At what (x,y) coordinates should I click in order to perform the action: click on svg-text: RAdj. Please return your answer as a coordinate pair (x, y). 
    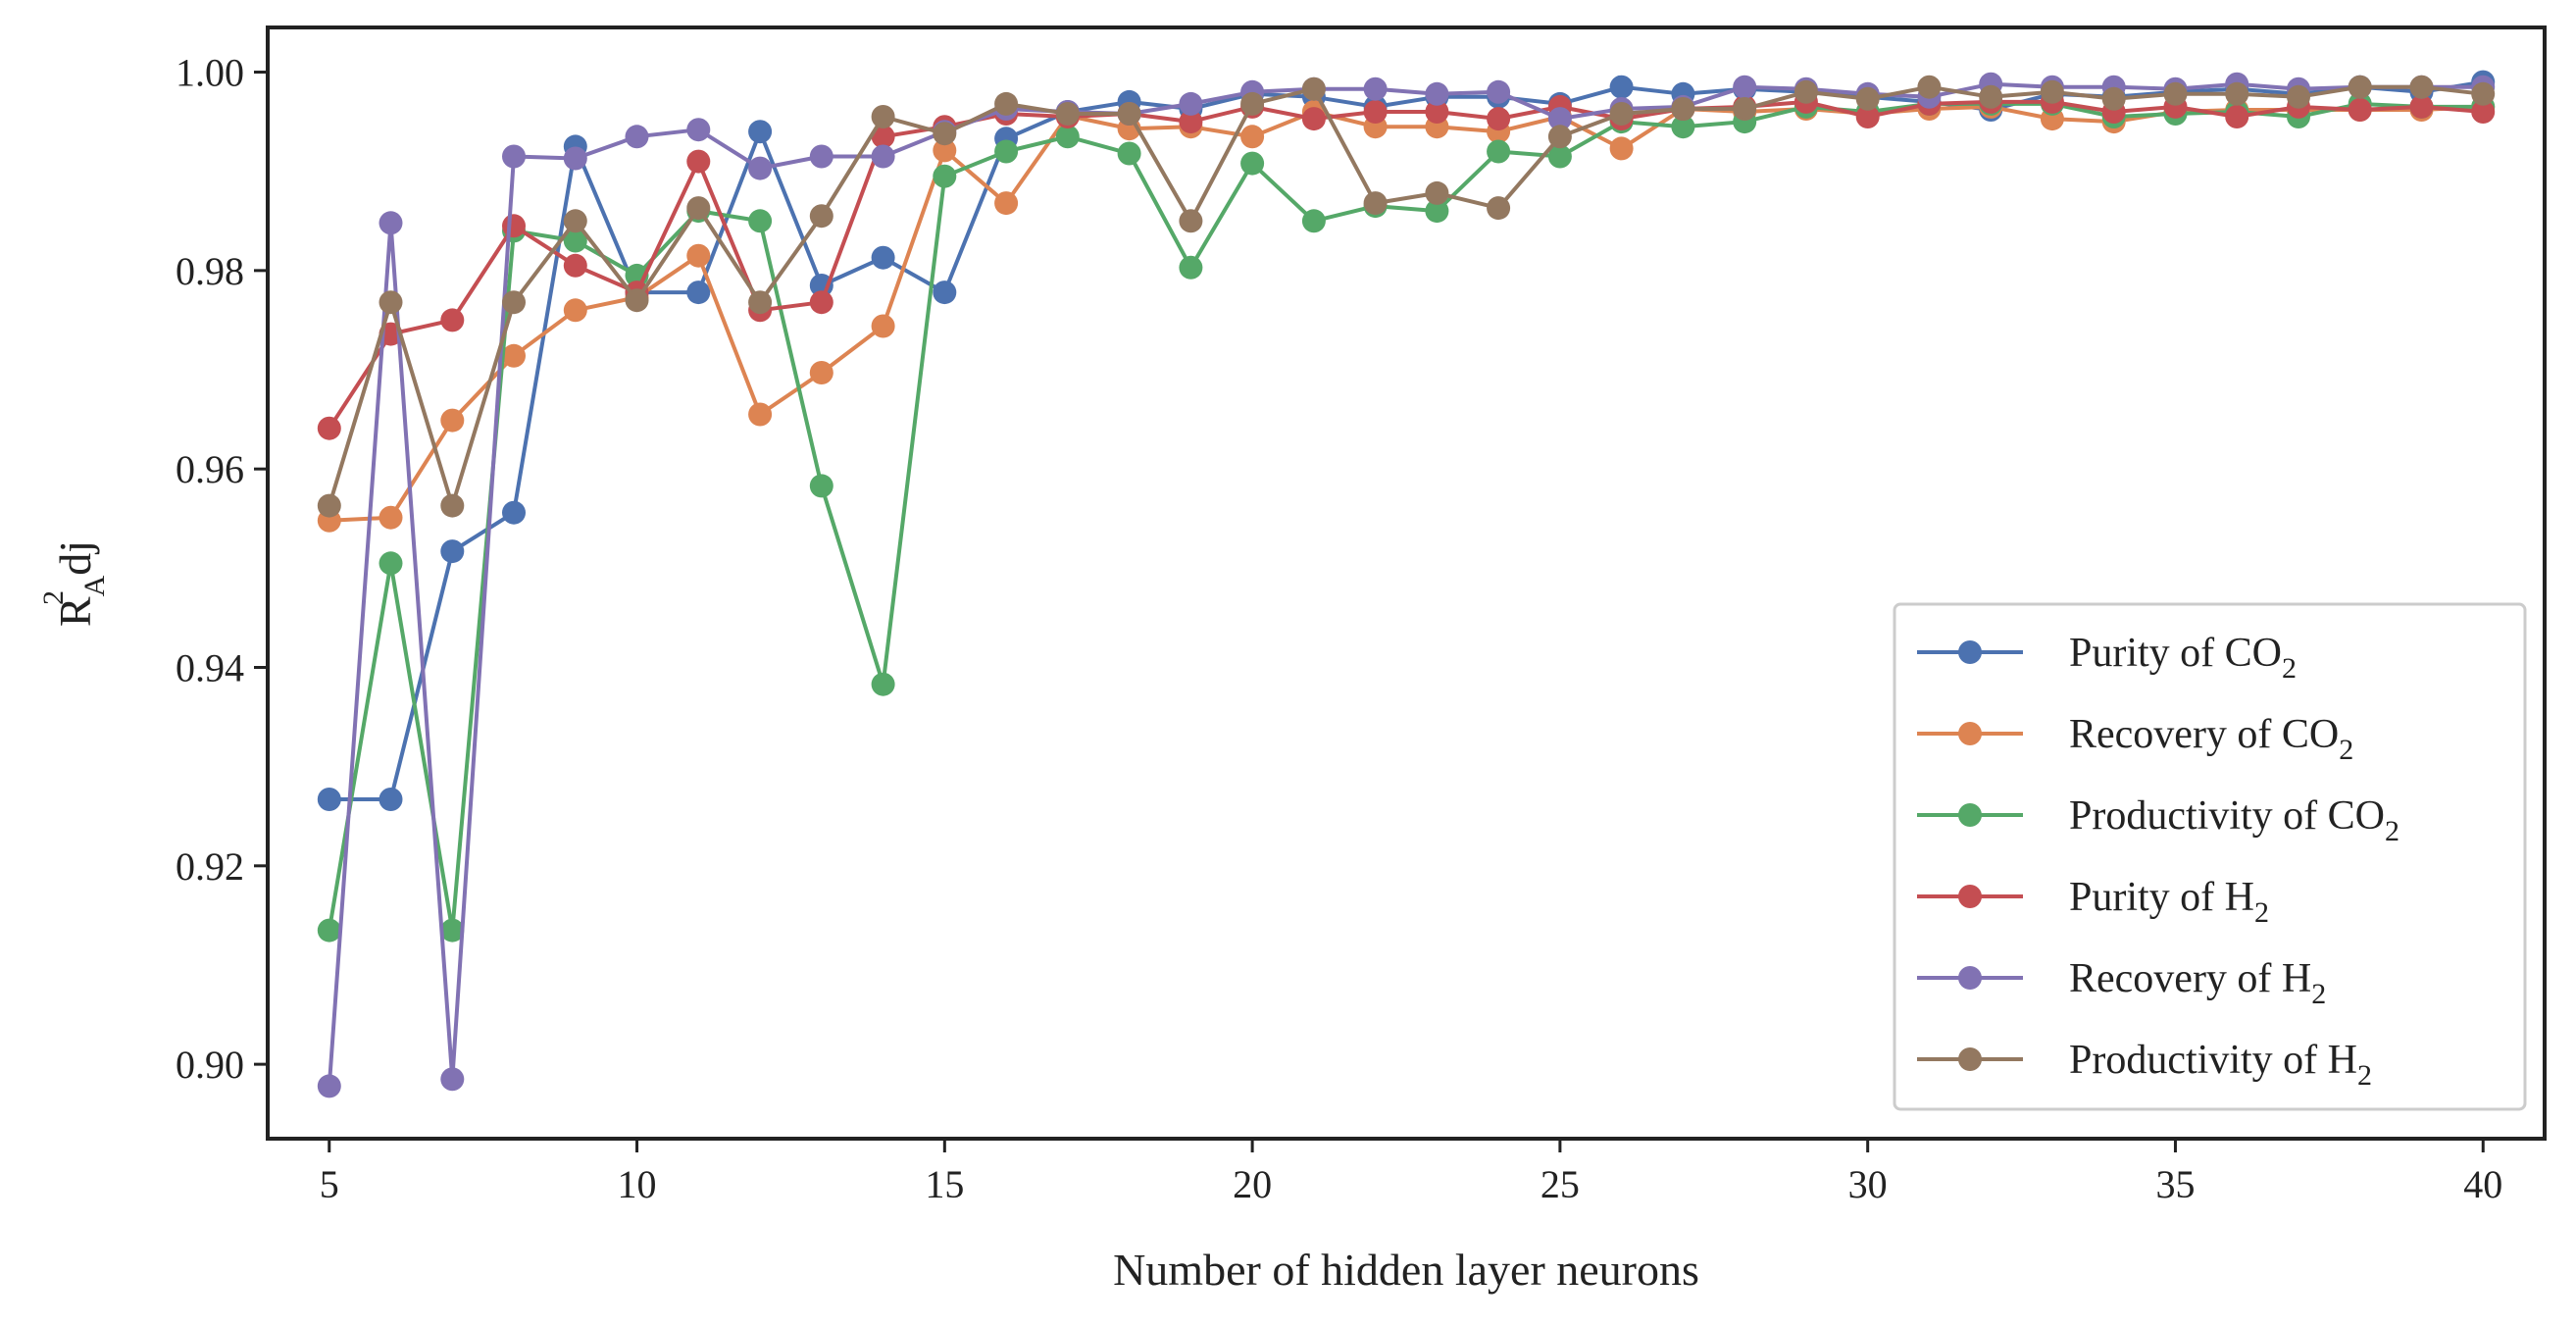
    Looking at the image, I should click on (80, 583).